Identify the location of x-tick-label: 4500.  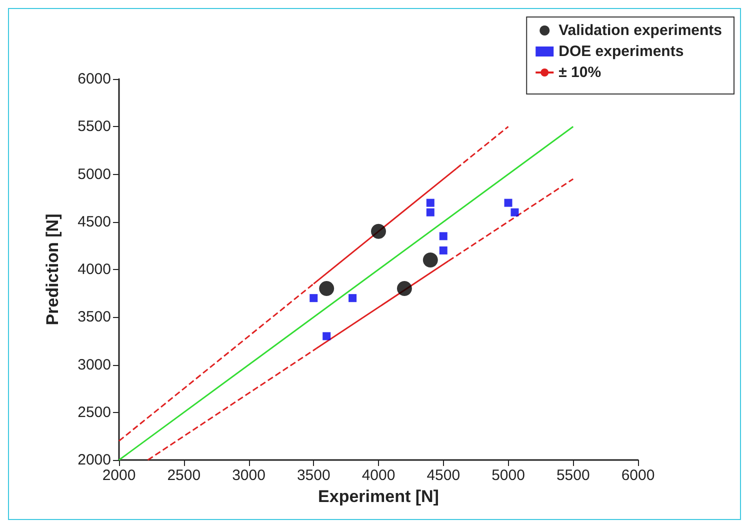
(443, 475).